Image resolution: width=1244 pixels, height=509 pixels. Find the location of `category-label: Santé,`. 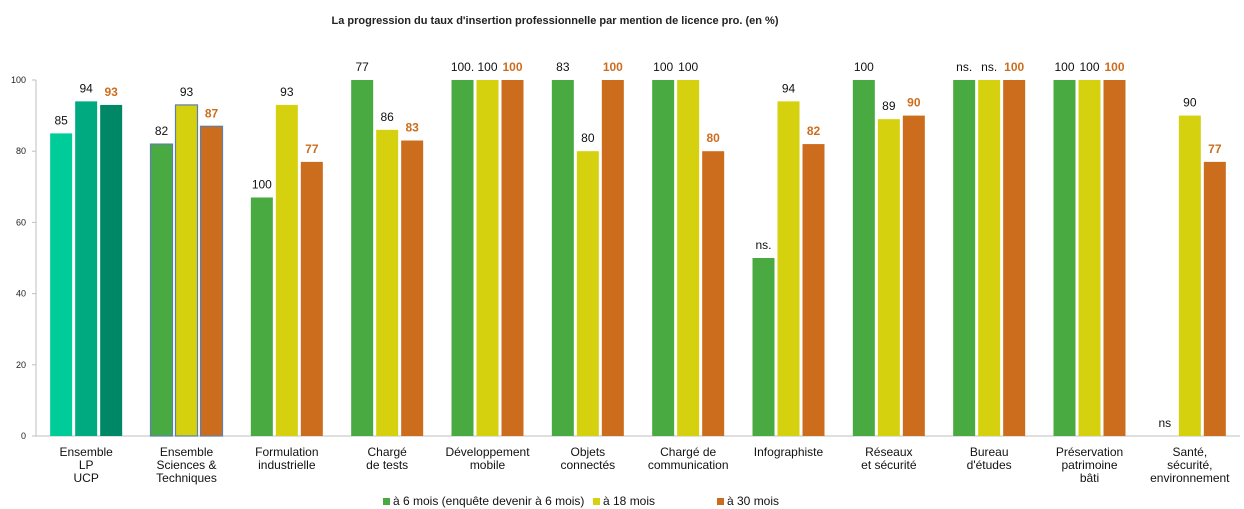

category-label: Santé, is located at coordinates (1189, 452).